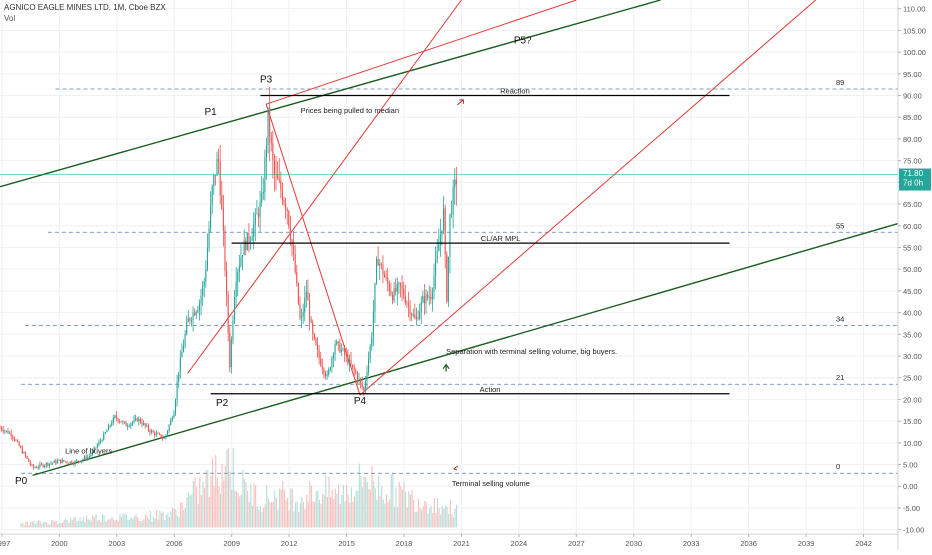  I want to click on fib-34-label: 34, so click(840, 319).